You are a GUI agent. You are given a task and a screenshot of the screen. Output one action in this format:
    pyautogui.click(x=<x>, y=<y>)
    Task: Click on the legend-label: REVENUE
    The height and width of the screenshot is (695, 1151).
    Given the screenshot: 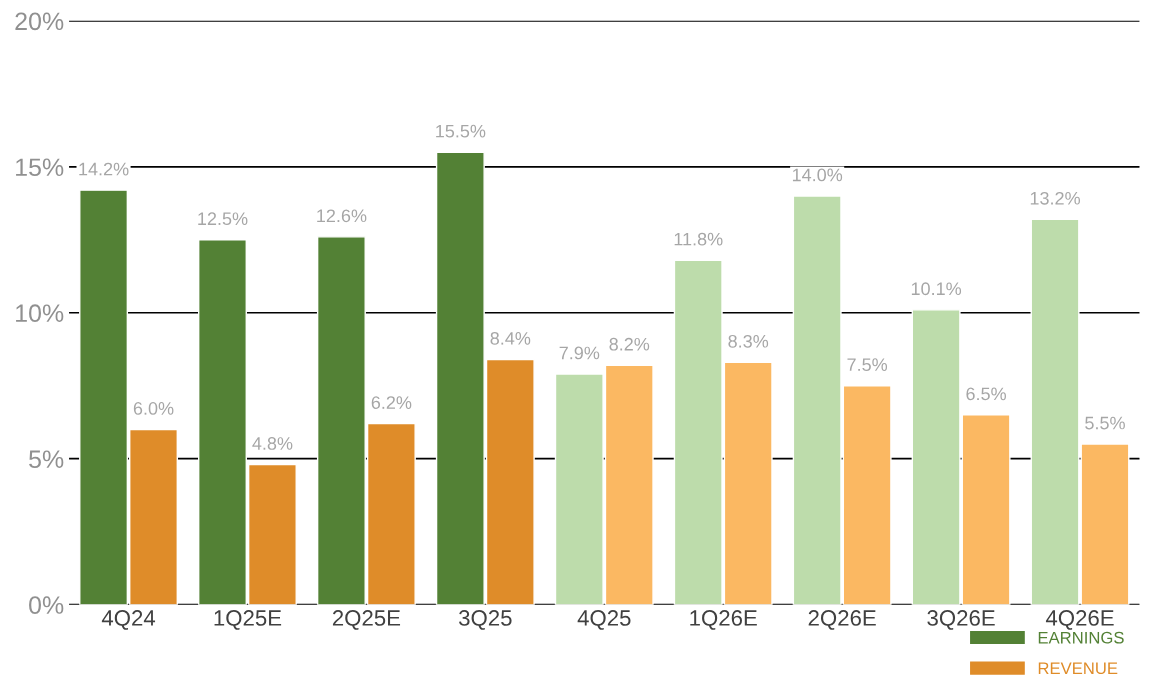 What is the action you would take?
    pyautogui.click(x=1078, y=668)
    